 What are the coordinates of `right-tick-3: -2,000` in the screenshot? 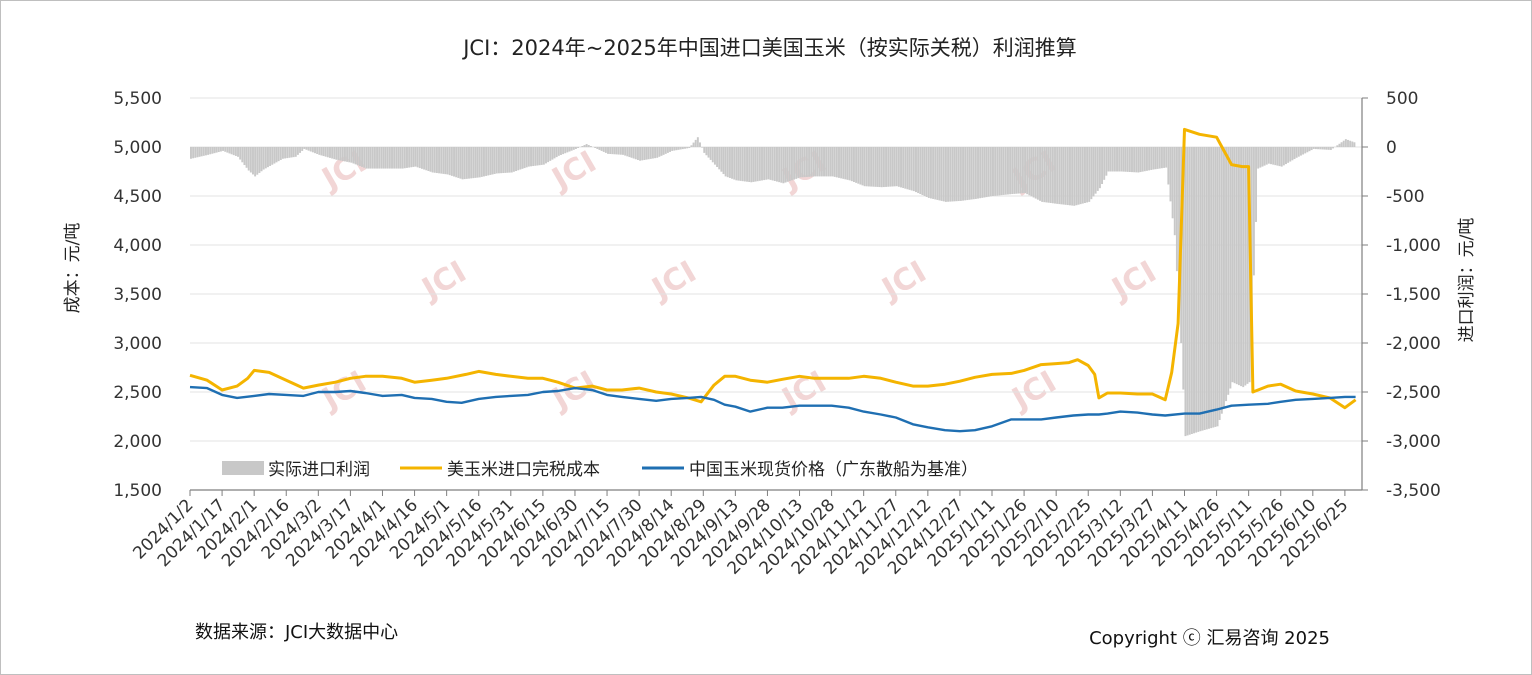 It's located at (1413, 344).